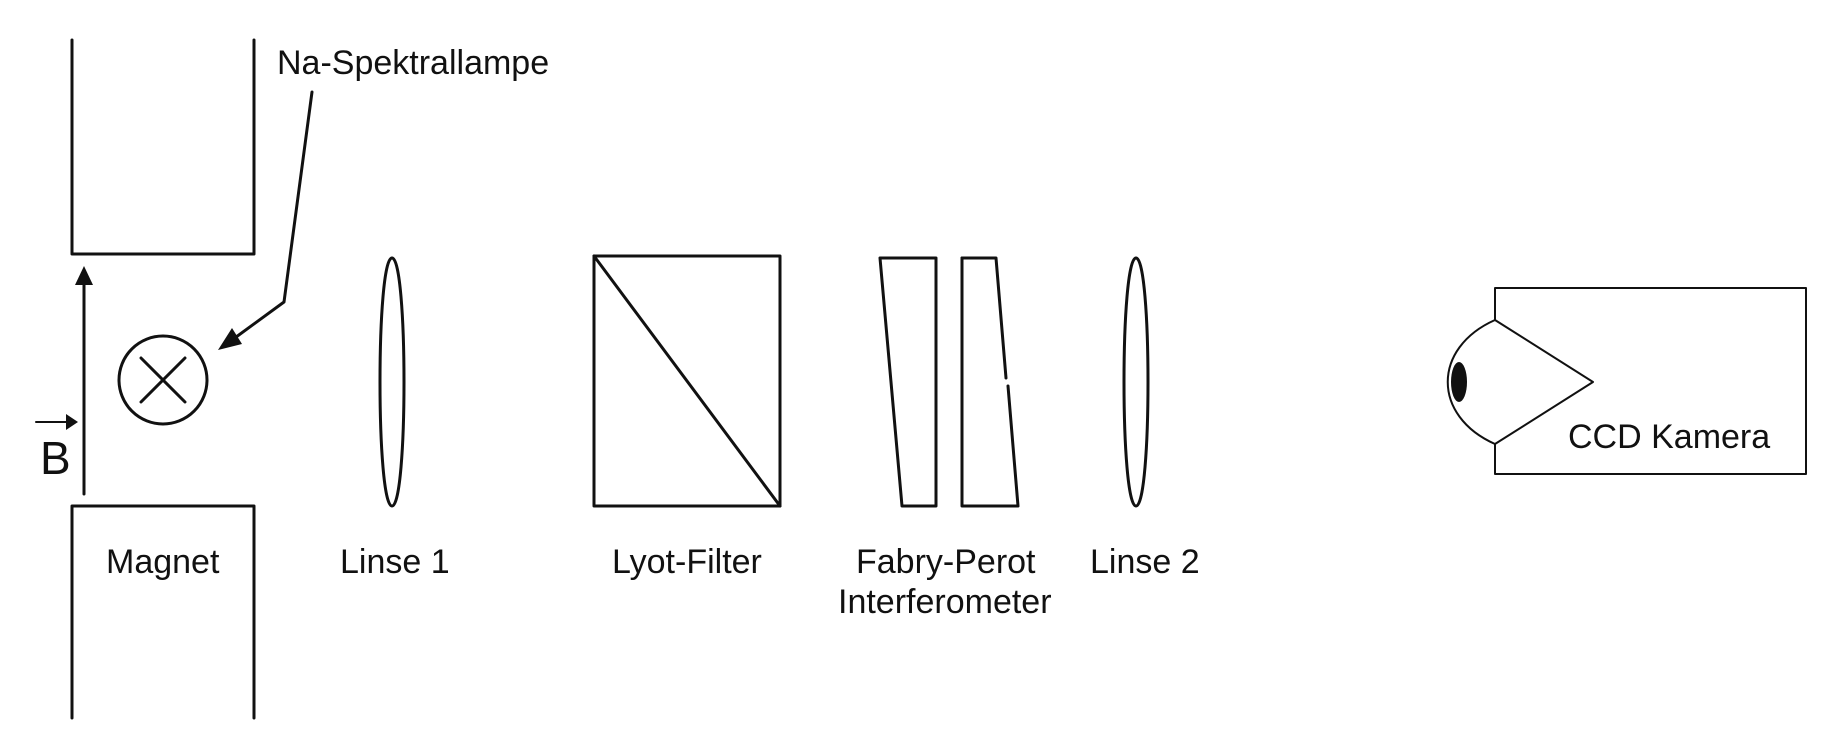 The height and width of the screenshot is (747, 1836). Describe the element at coordinates (163, 562) in the screenshot. I see `magnet-label: Magnet` at that location.